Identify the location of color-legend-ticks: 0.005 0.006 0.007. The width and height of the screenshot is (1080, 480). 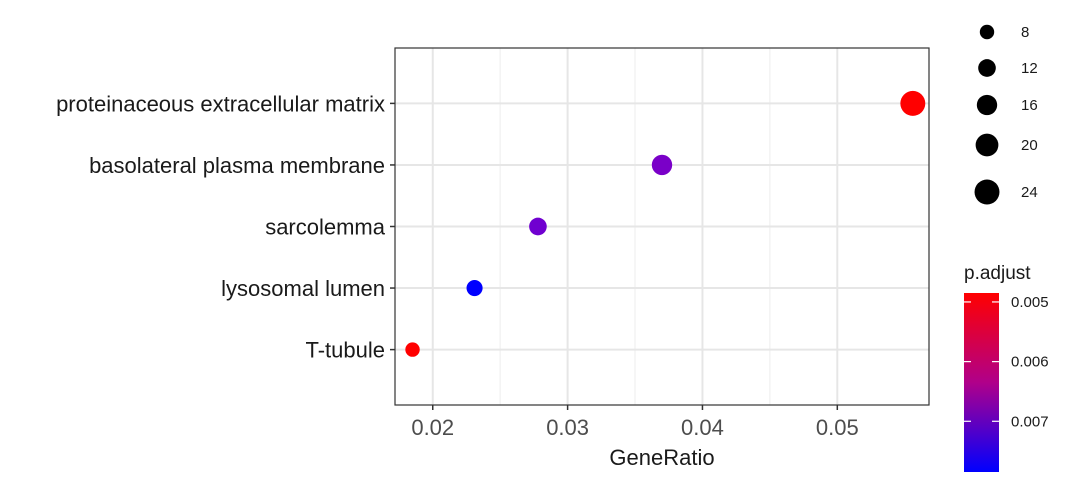
(1006, 362).